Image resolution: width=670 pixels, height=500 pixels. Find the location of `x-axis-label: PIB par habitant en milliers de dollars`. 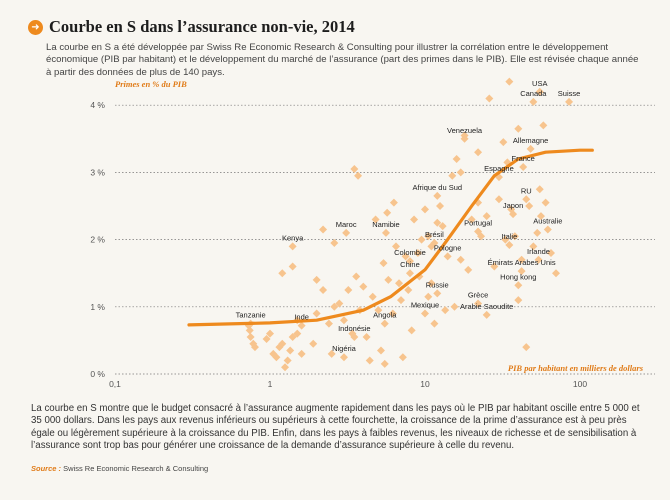

x-axis-label: PIB par habitant en milliers de dollars is located at coordinates (576, 368).